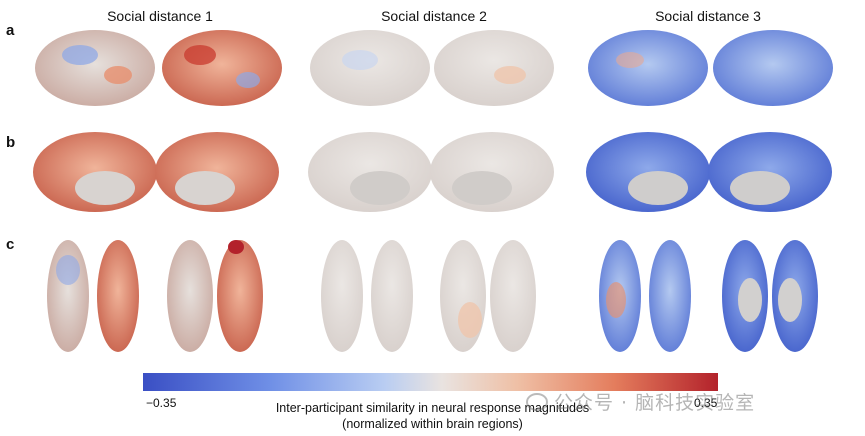 Image resolution: width=865 pixels, height=436 pixels. What do you see at coordinates (118, 296) in the screenshot?
I see `brain-c1-b` at bounding box center [118, 296].